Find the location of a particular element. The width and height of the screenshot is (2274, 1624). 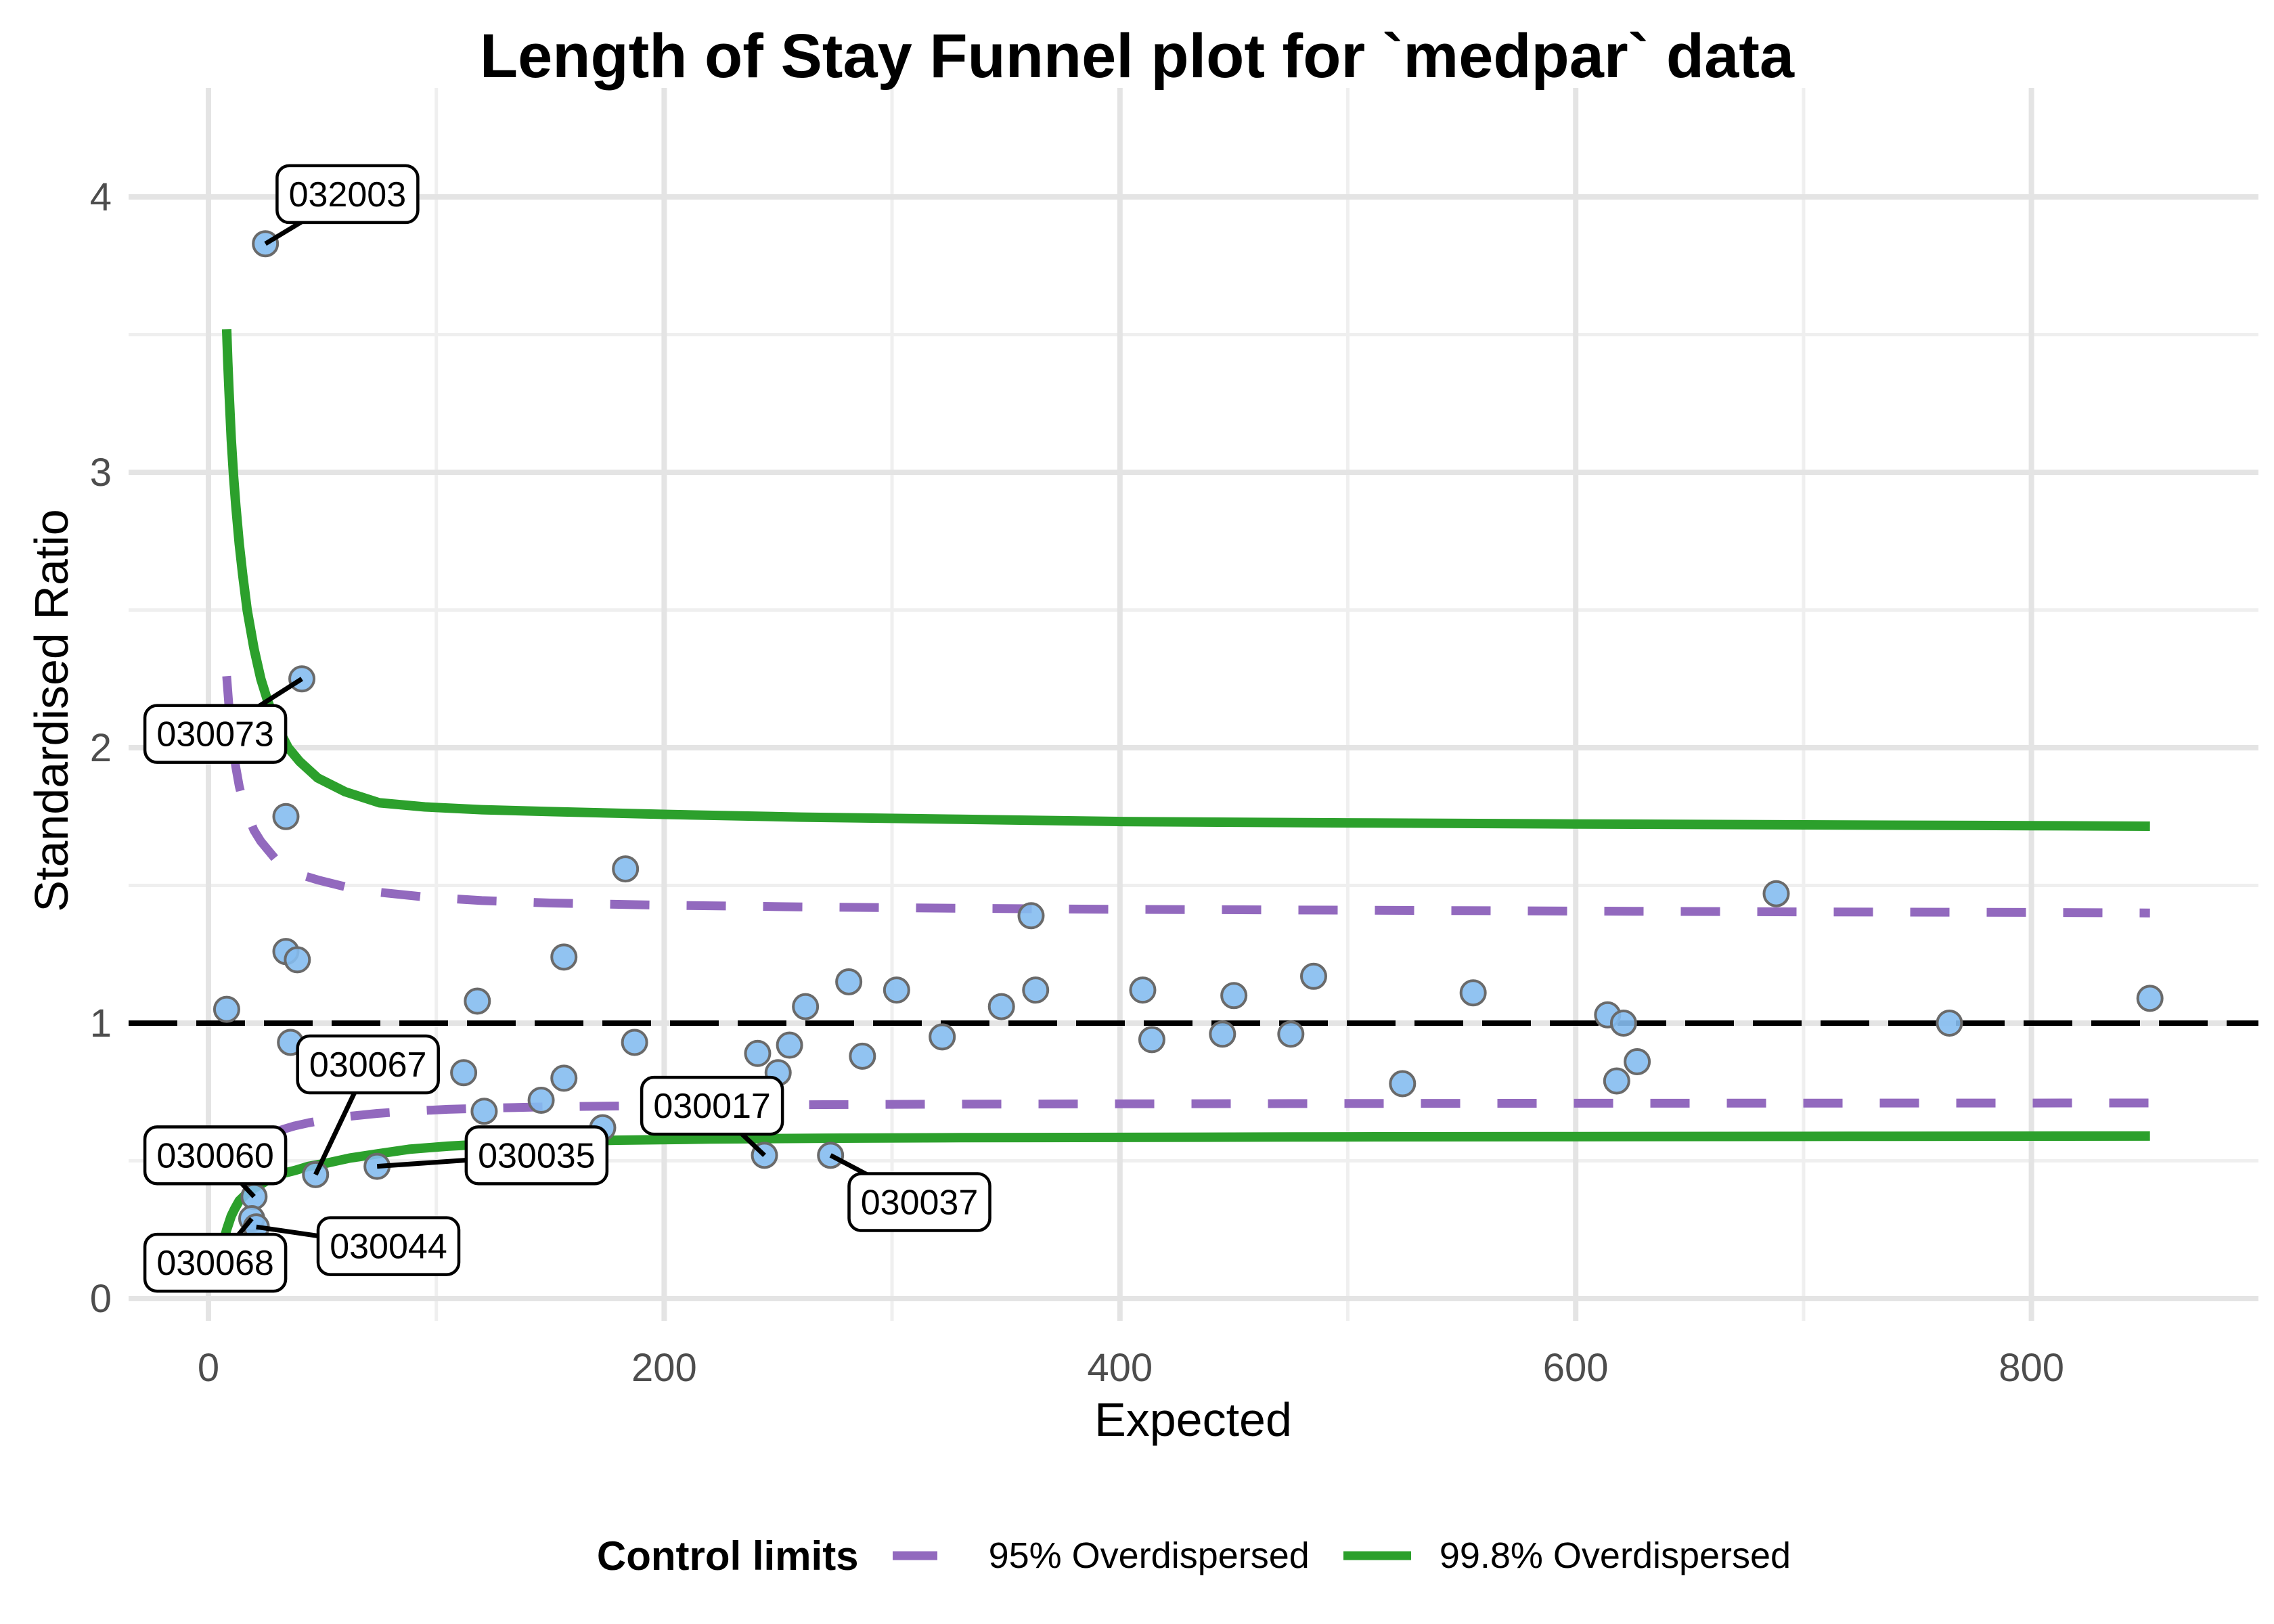

callout-label-030017: 030017 is located at coordinates (712, 1106).